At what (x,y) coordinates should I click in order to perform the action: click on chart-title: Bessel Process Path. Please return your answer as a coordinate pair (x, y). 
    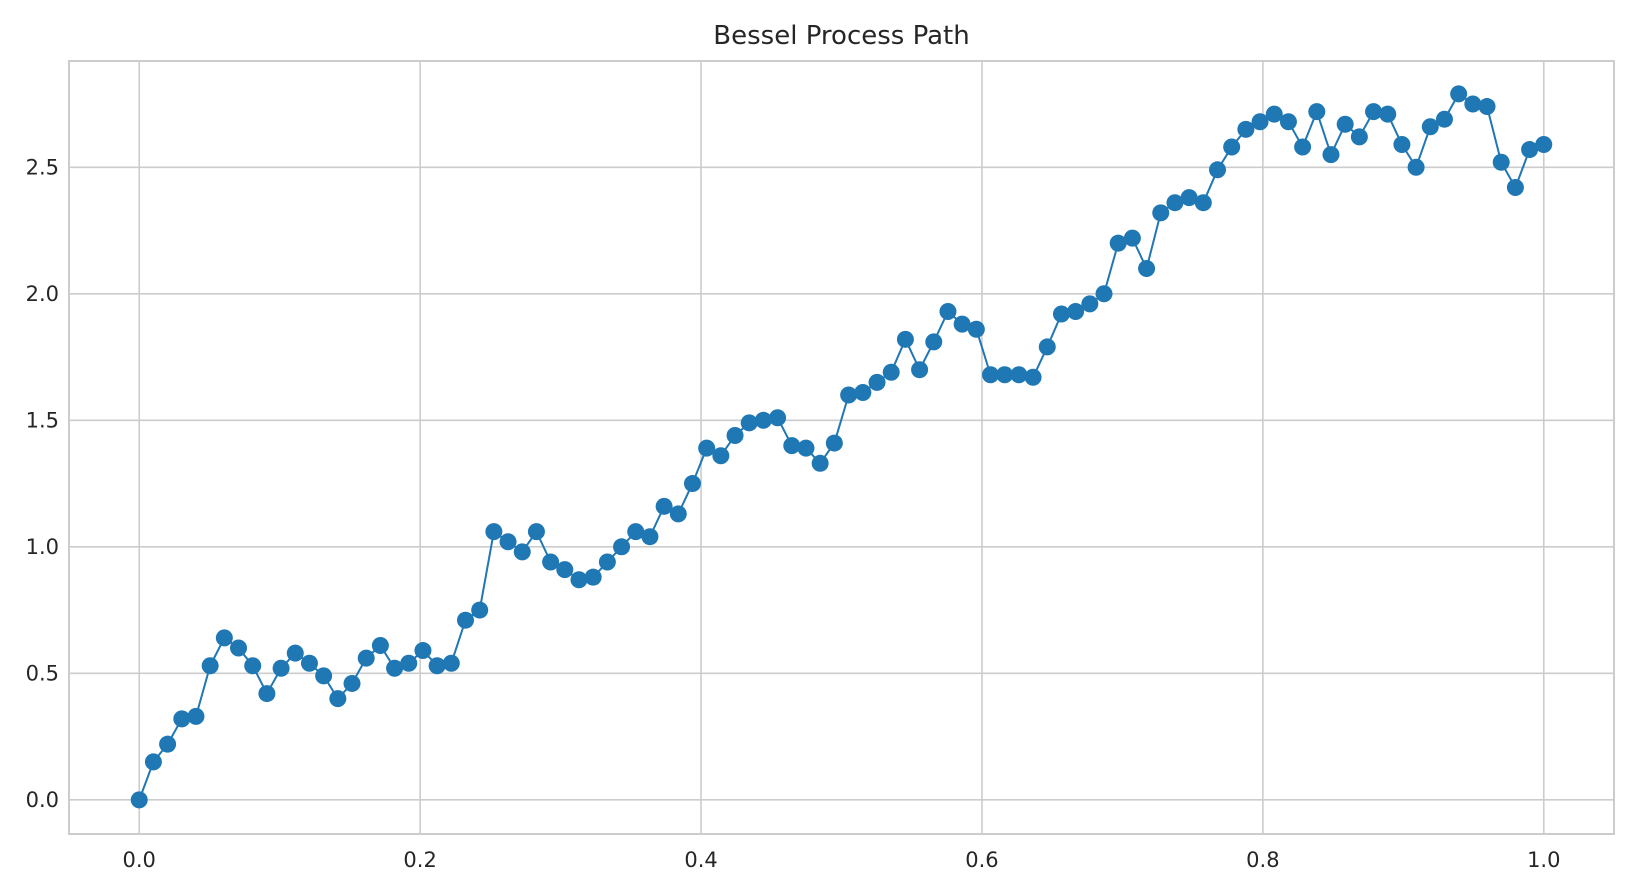
    Looking at the image, I should click on (841, 36).